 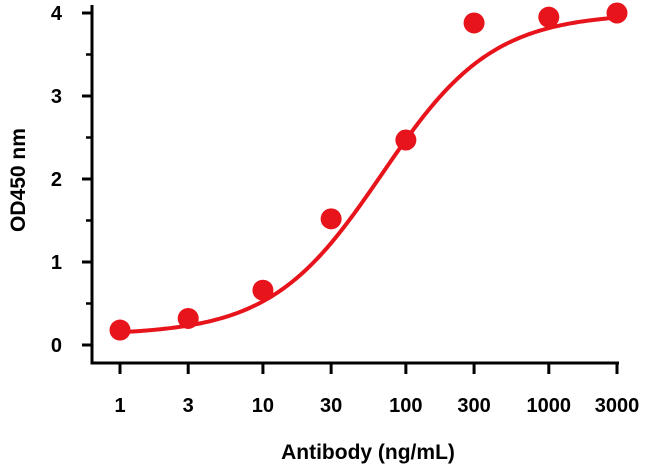 What do you see at coordinates (56, 180) in the screenshot?
I see `y-tick-label: 2` at bounding box center [56, 180].